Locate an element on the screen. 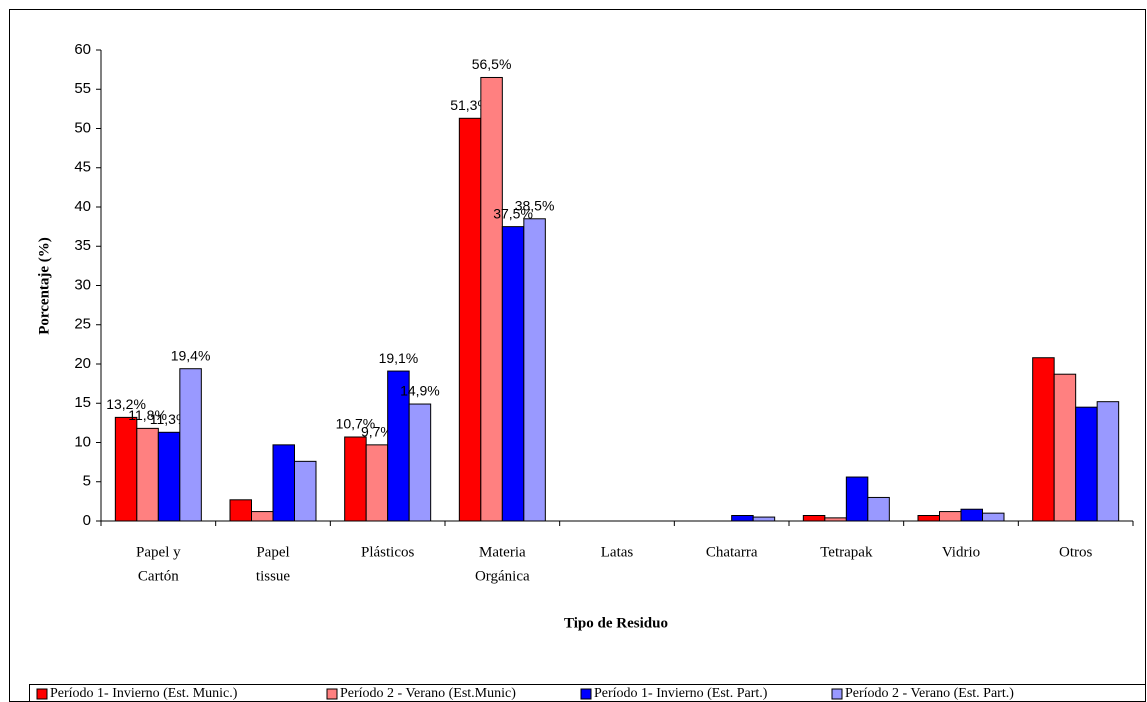 This screenshot has height=702, width=1147. x-tick-label: tissue is located at coordinates (273, 576).